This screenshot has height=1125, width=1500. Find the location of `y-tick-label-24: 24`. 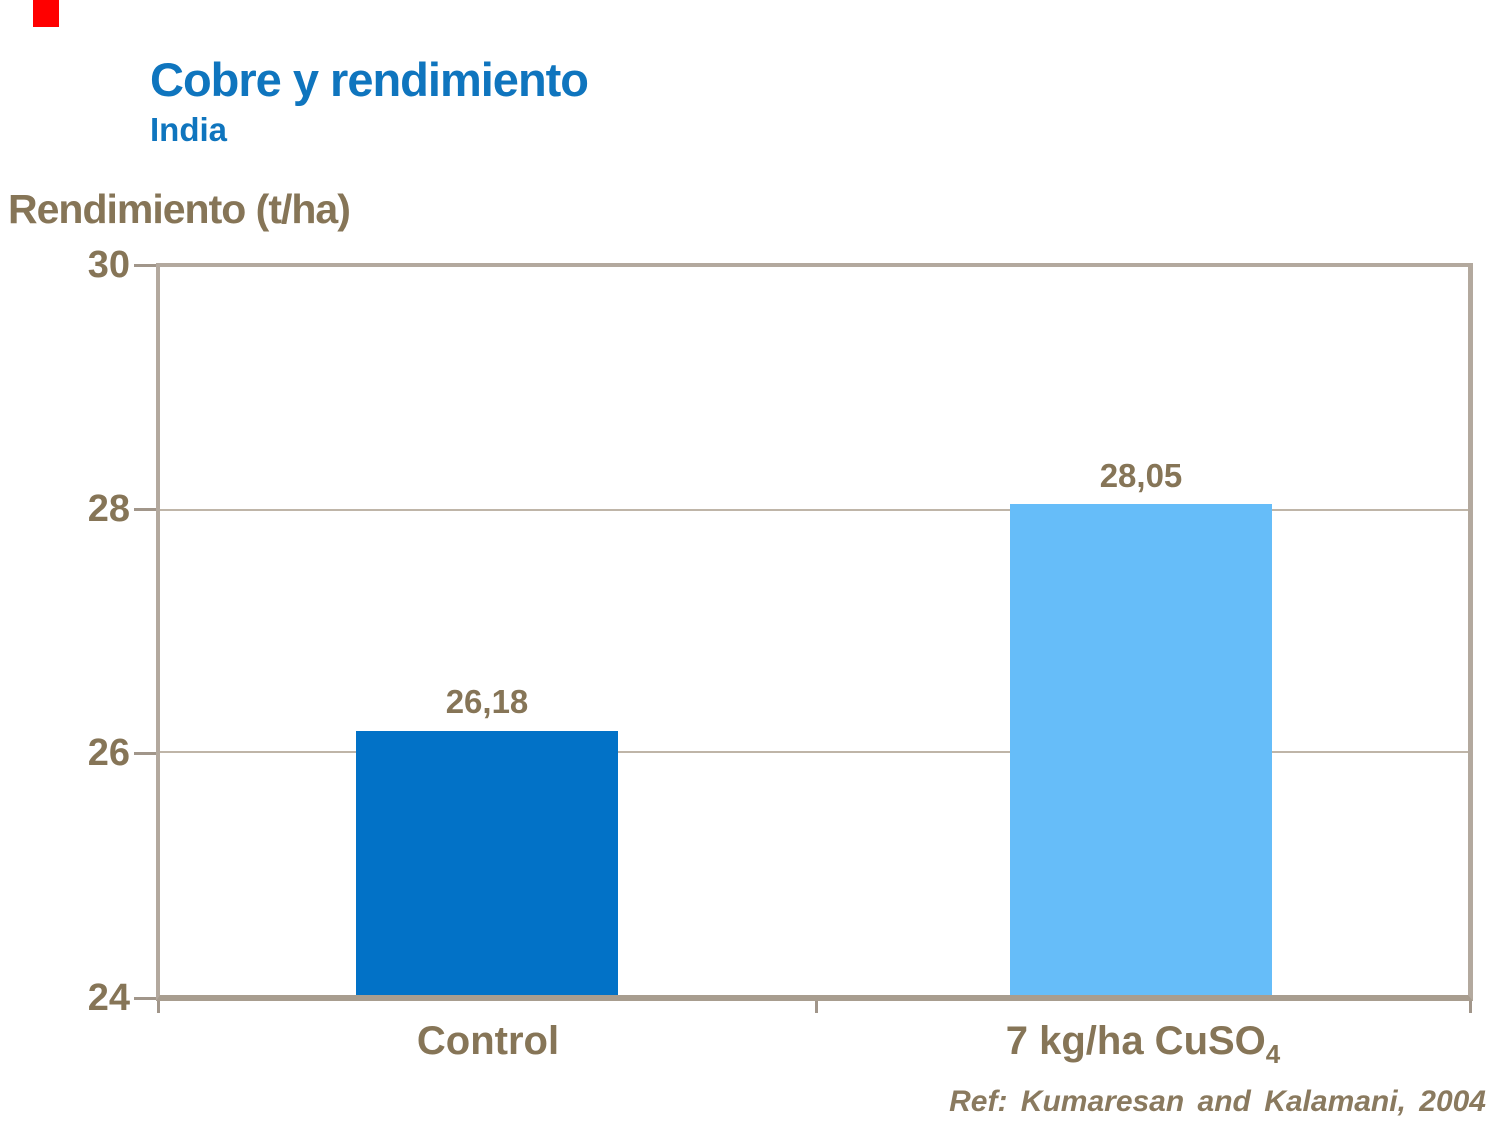

y-tick-label-24: 24 is located at coordinates (108, 997).